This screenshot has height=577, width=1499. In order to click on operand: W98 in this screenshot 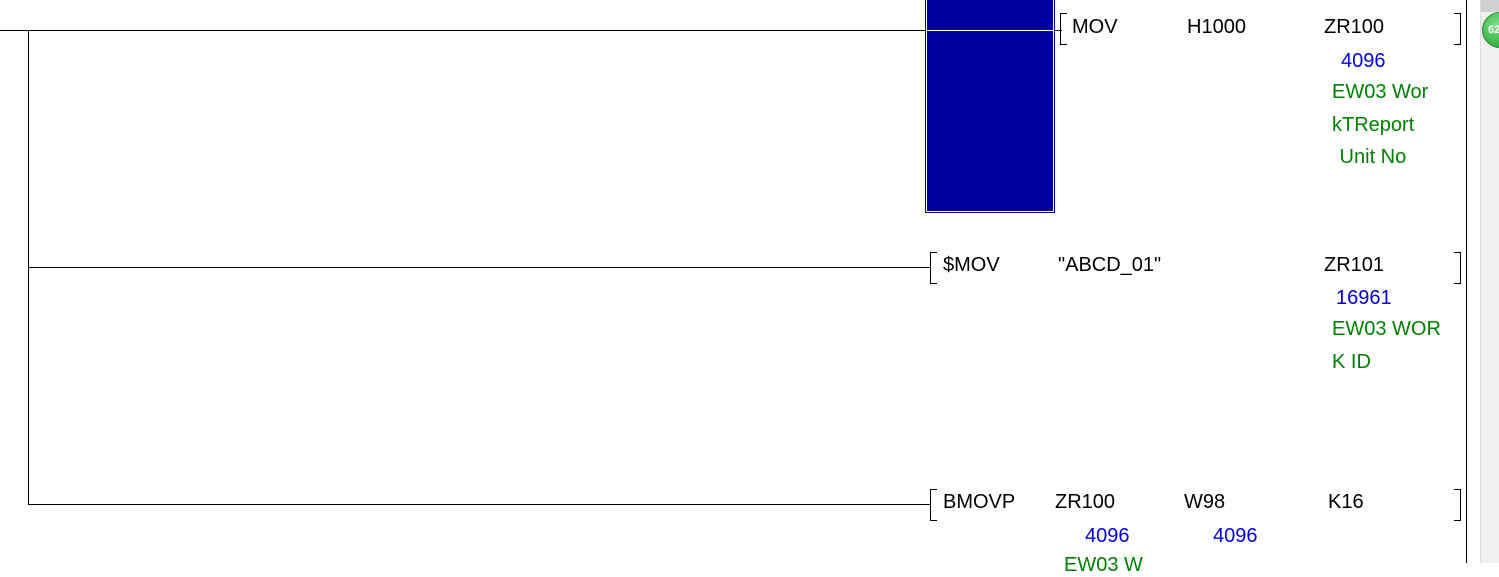, I will do `click(1205, 502)`.